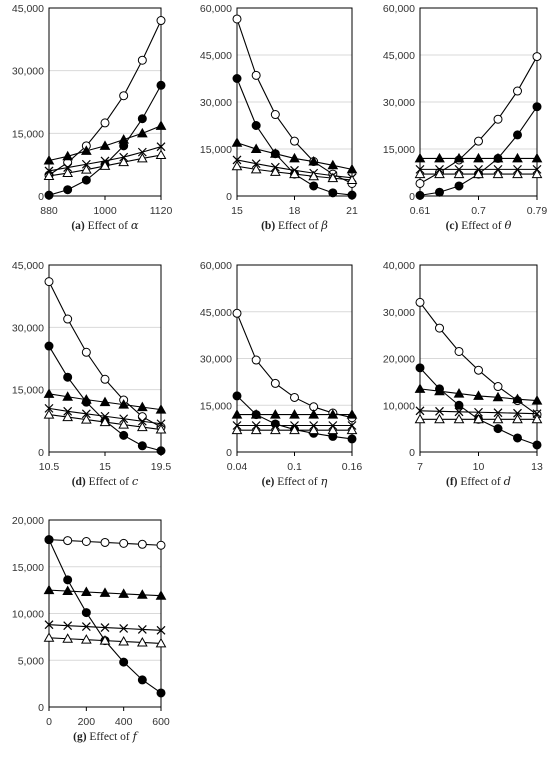 This screenshot has height=759, width=550. I want to click on x-tick-label: 15, so click(237, 211).